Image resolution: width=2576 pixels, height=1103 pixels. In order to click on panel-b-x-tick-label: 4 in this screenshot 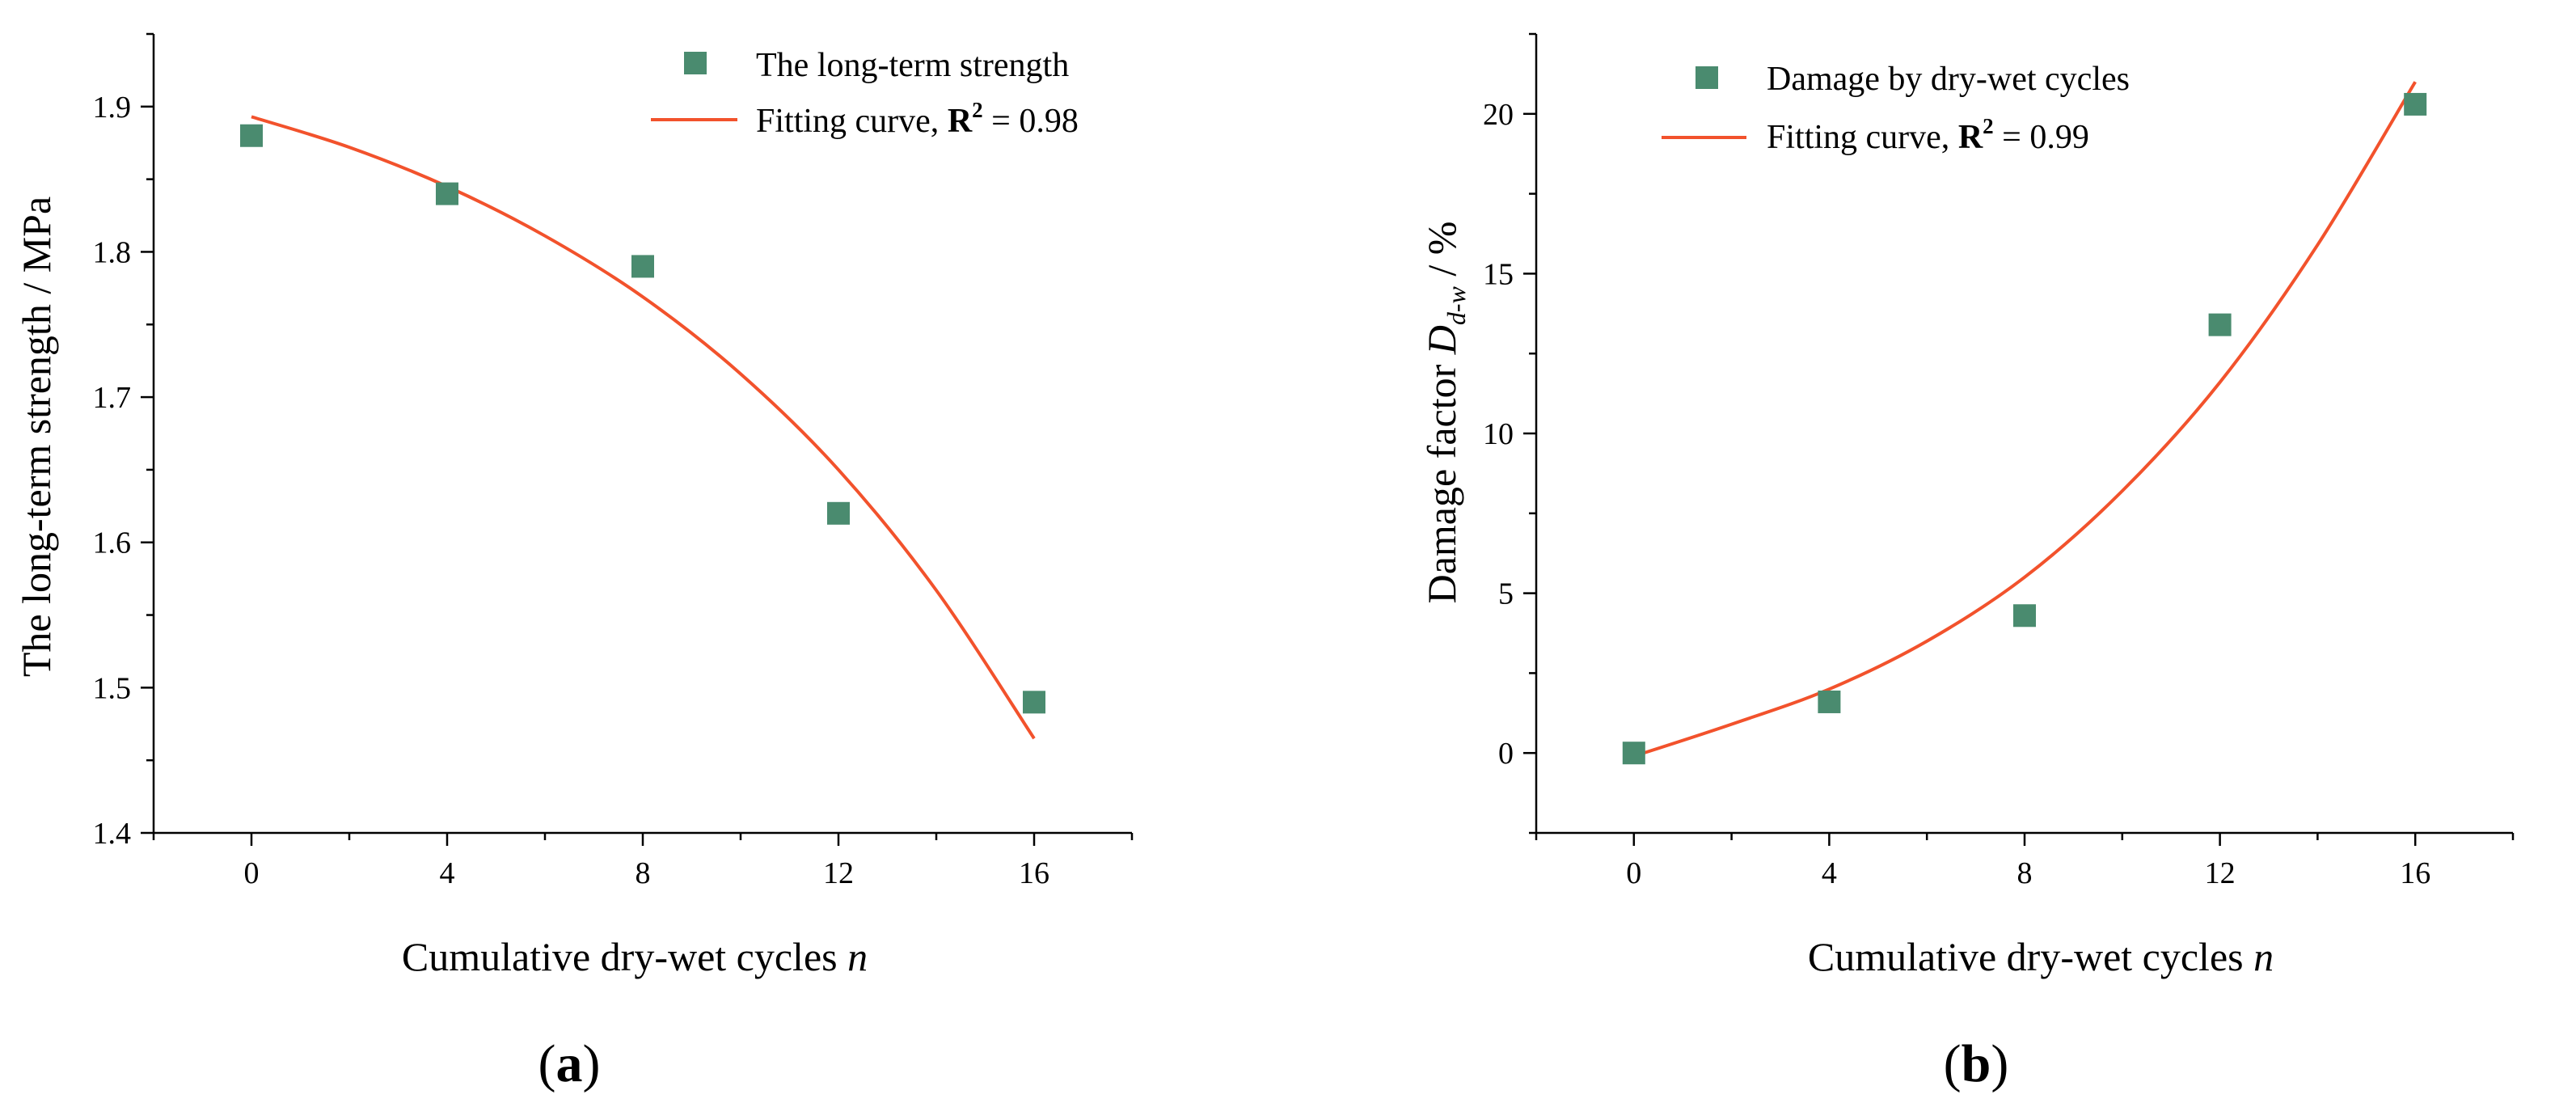, I will do `click(1829, 873)`.